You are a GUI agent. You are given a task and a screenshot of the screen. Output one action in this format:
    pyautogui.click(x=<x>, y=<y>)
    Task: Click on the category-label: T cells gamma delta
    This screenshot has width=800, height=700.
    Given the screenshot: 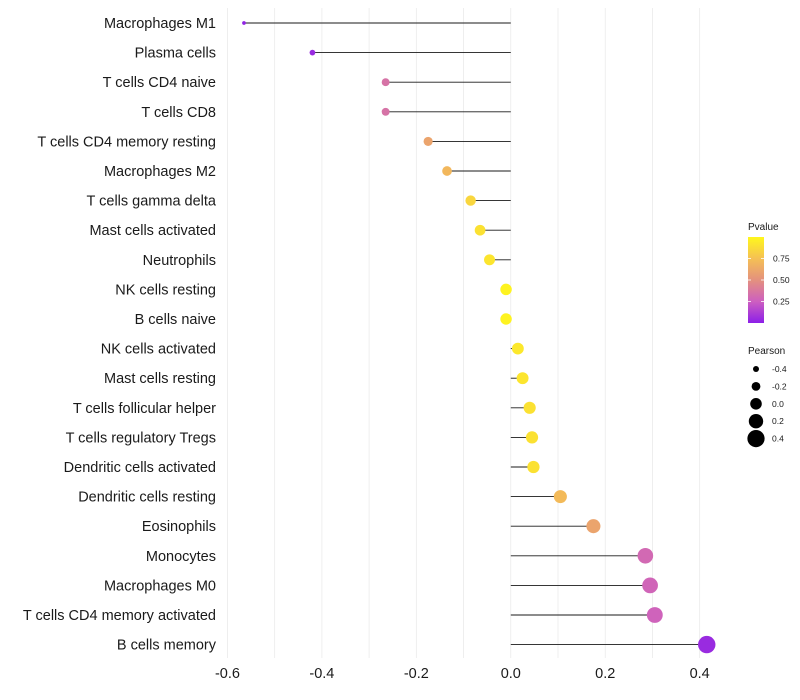 What is the action you would take?
    pyautogui.click(x=152, y=202)
    